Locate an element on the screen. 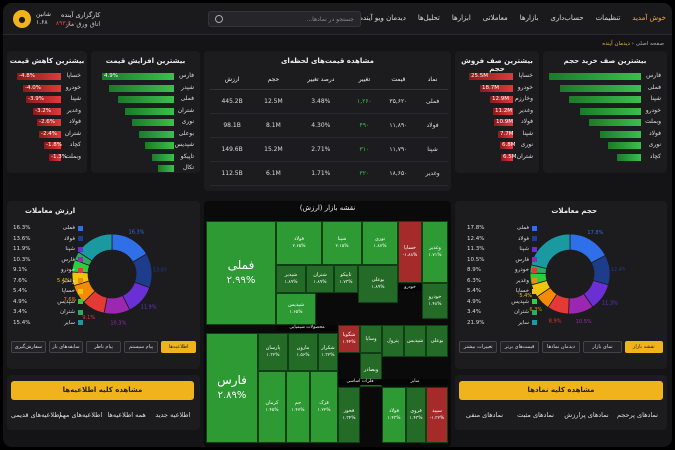 The image size is (675, 450). nav-trading: معاملاتی is located at coordinates (495, 18).